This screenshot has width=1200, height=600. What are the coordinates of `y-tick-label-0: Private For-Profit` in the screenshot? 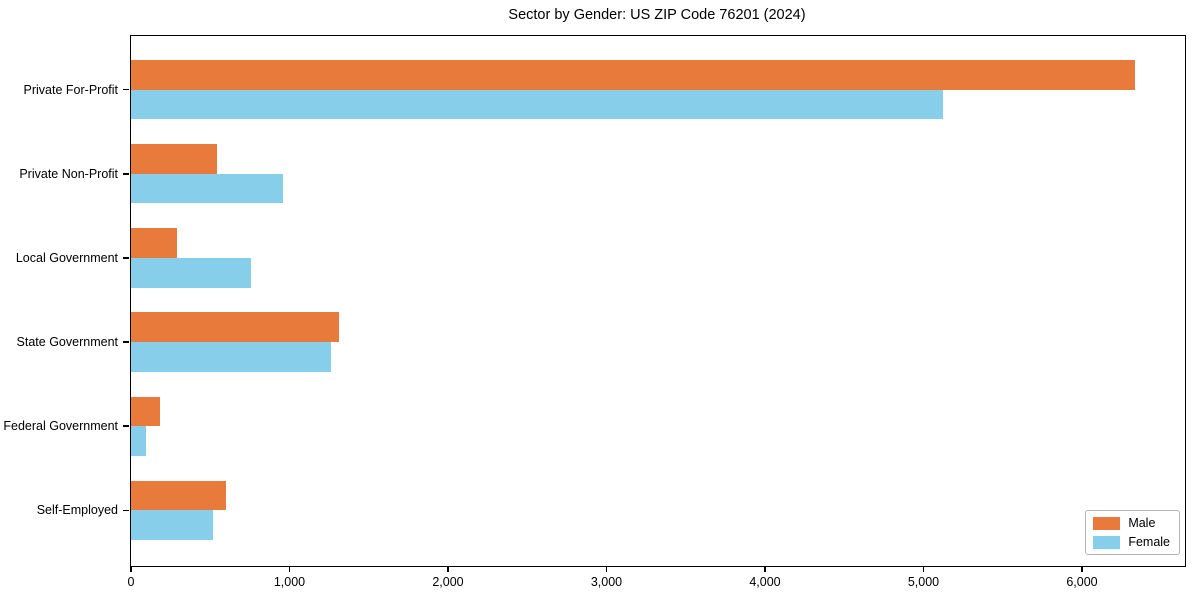 It's located at (70, 89).